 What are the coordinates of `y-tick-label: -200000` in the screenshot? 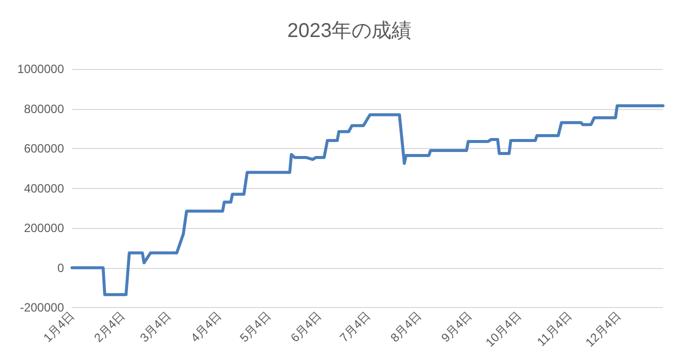 It's located at (42, 307).